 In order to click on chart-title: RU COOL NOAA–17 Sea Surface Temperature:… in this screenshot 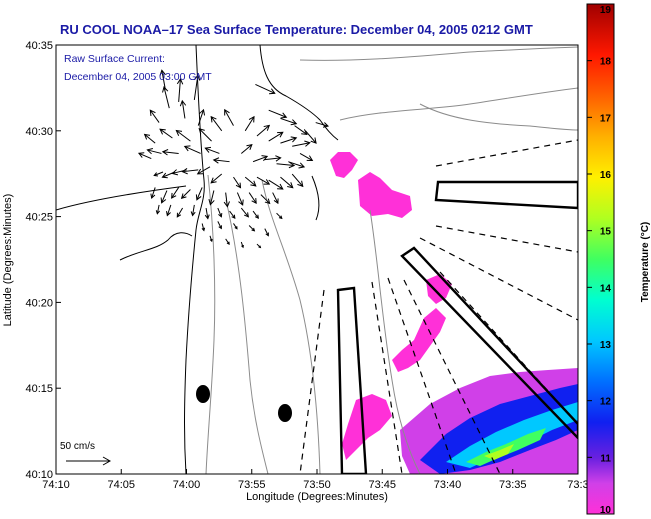, I will do `click(296, 29)`.